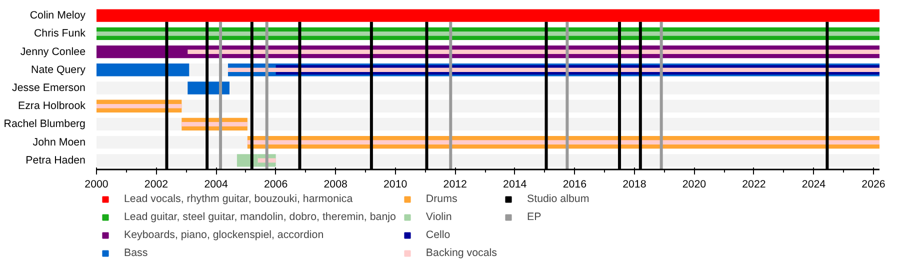  I want to click on legend-label: Drums, so click(442, 199).